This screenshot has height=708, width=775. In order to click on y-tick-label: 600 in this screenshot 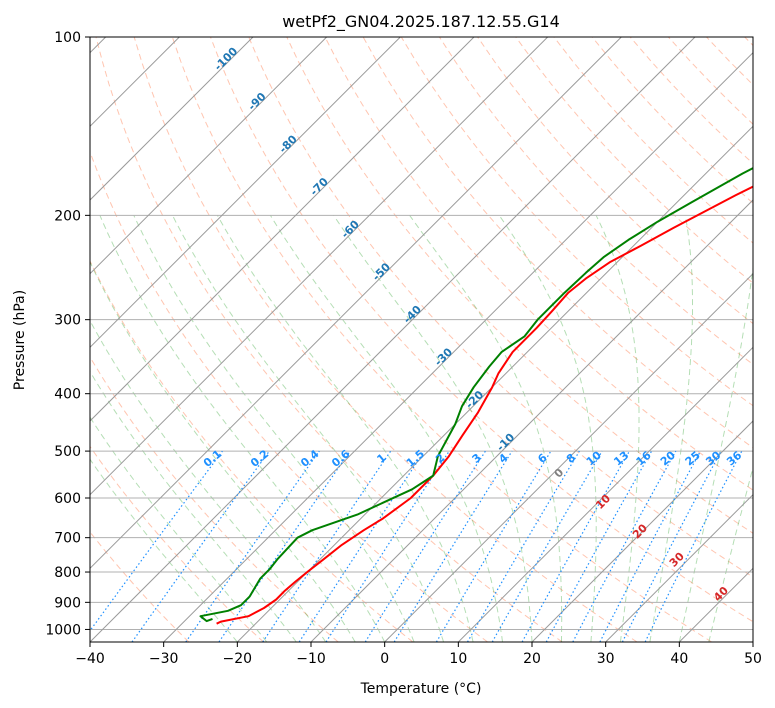, I will do `click(67, 499)`.